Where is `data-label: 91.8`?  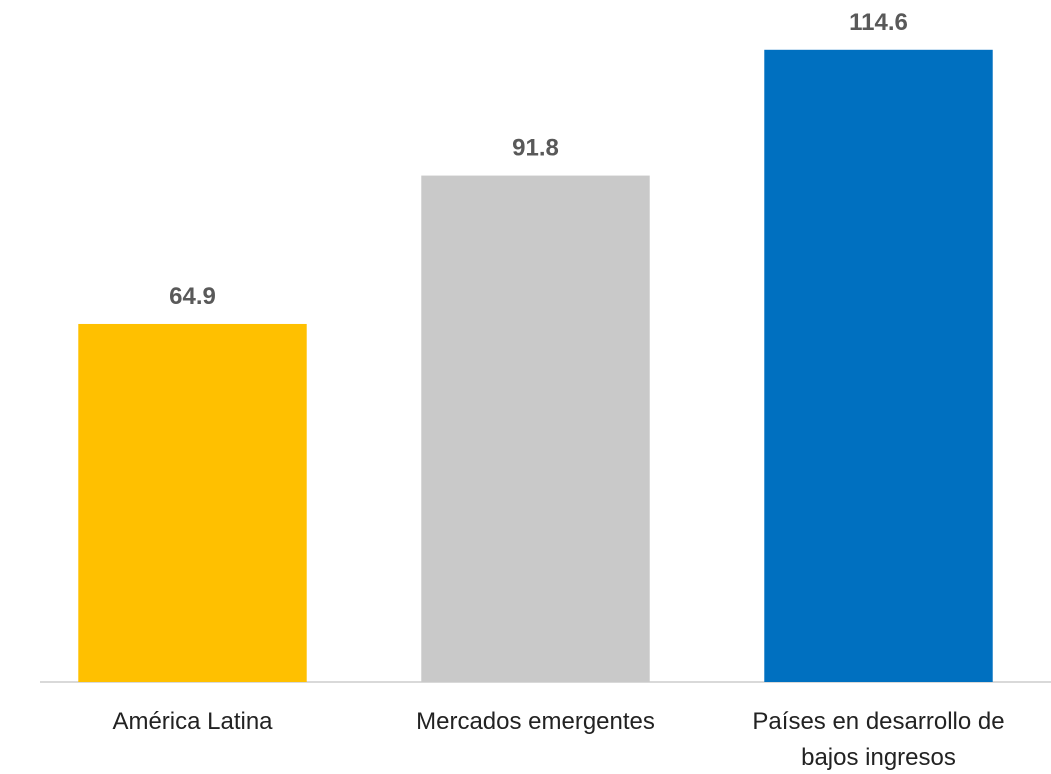 data-label: 91.8 is located at coordinates (535, 148).